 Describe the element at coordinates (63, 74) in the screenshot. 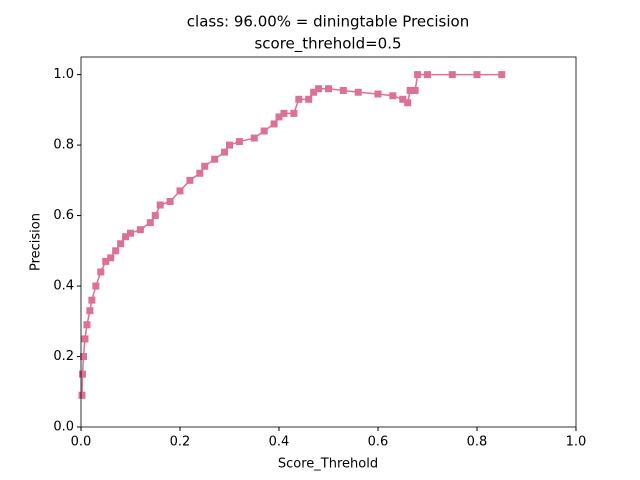

I see `y-tick-label: 1.0` at that location.